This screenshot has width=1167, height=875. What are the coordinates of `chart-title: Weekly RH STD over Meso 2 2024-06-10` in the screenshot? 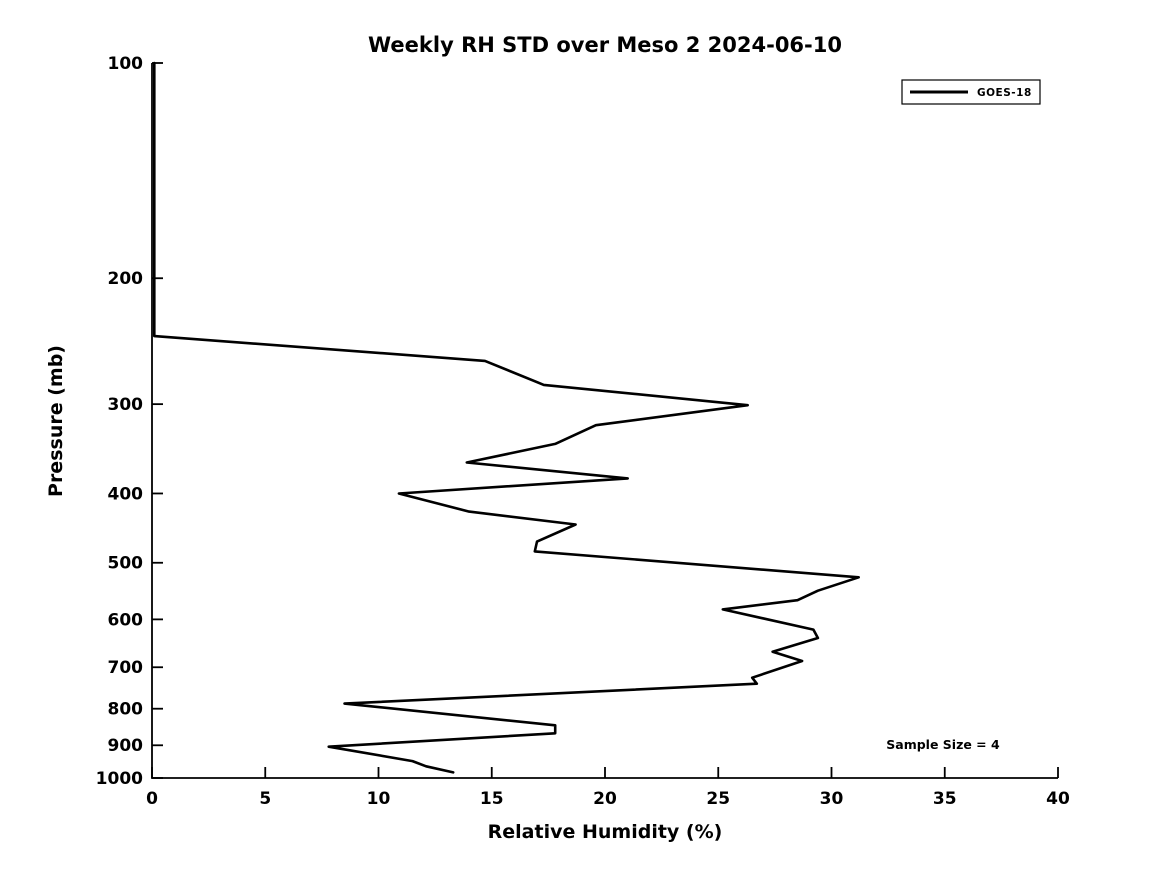 It's located at (605, 45).